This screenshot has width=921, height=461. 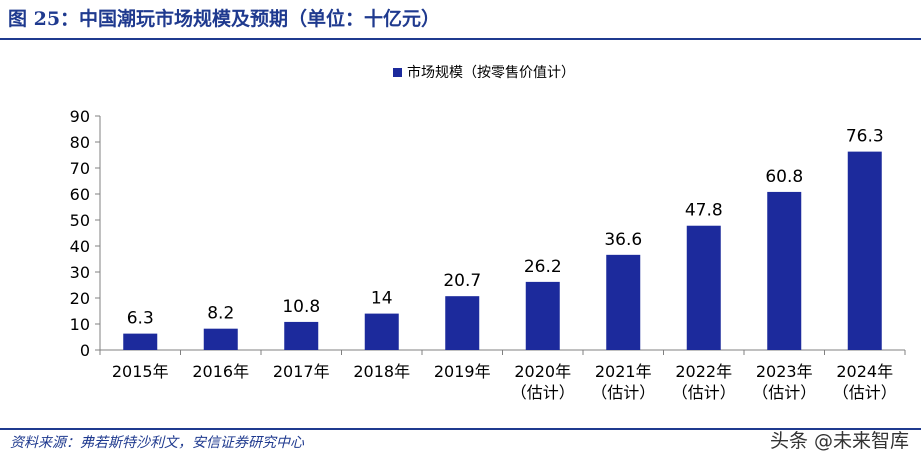 What do you see at coordinates (460, 39) in the screenshot?
I see `title-divider` at bounding box center [460, 39].